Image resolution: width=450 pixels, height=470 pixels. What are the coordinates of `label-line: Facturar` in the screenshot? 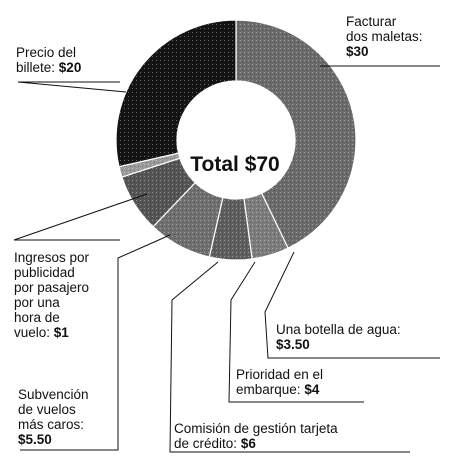 It's located at (371, 21).